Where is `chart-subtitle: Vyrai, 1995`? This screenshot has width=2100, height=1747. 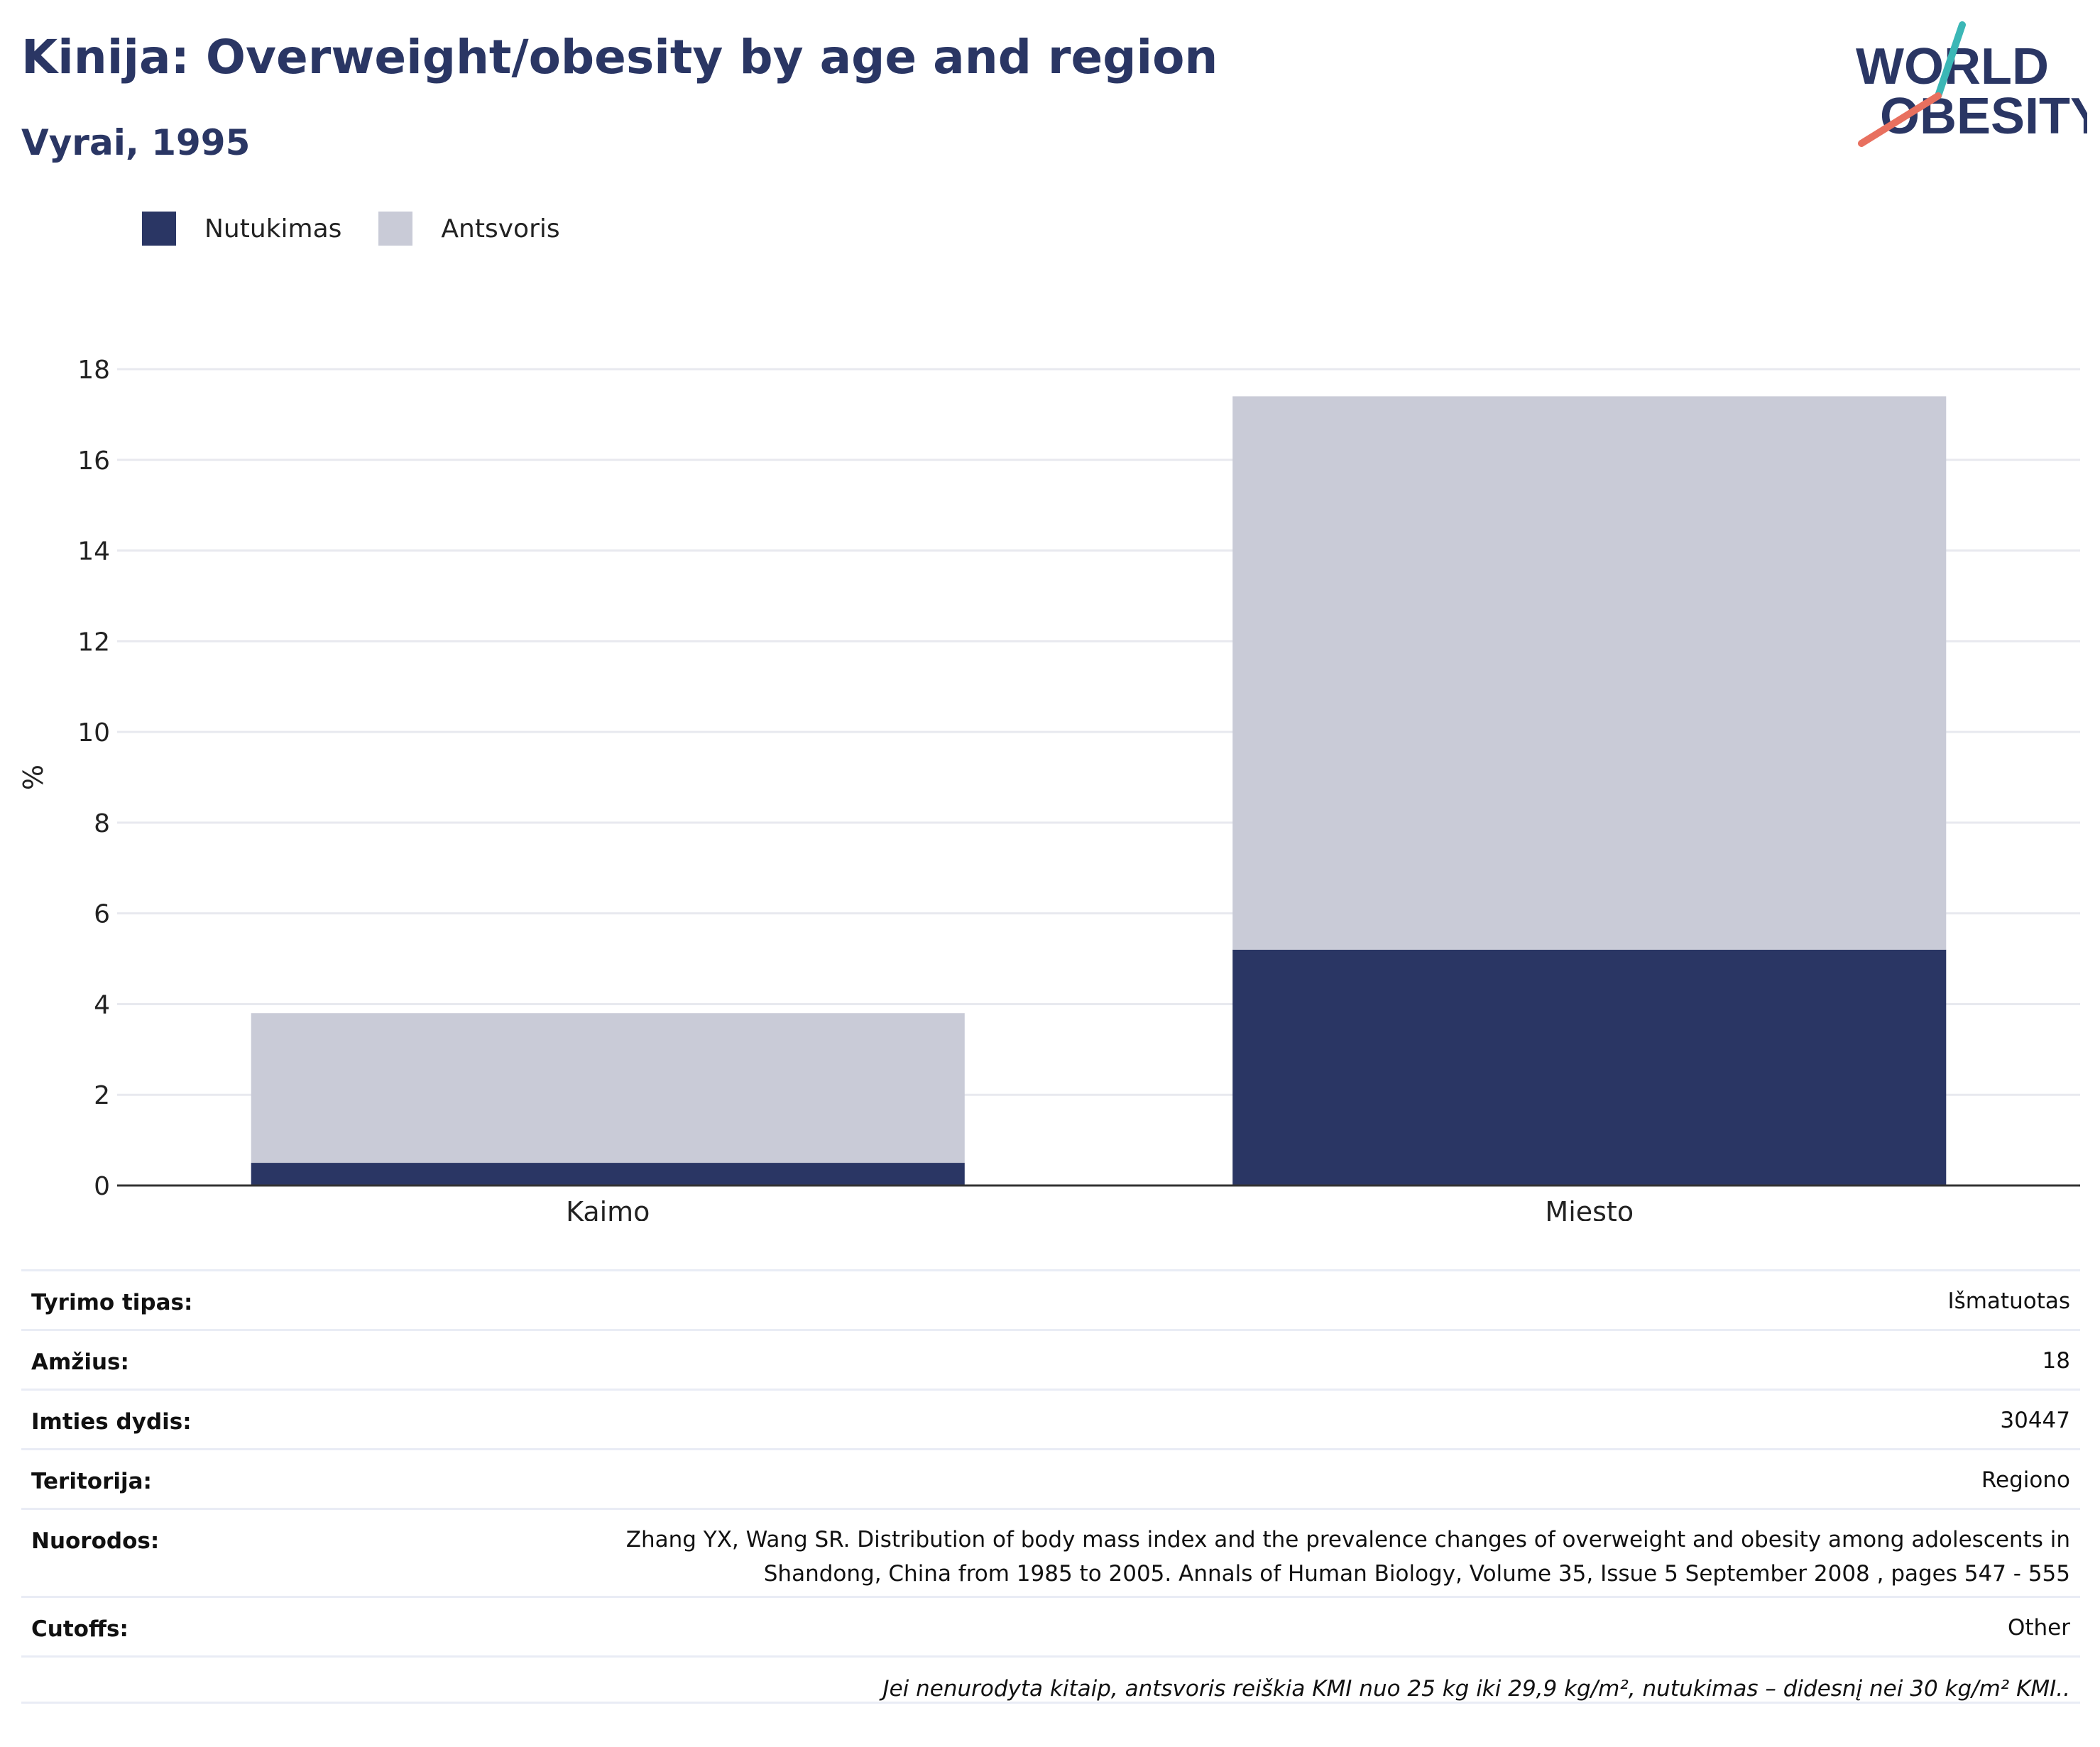 chart-subtitle: Vyrai, 1995 is located at coordinates (136, 142).